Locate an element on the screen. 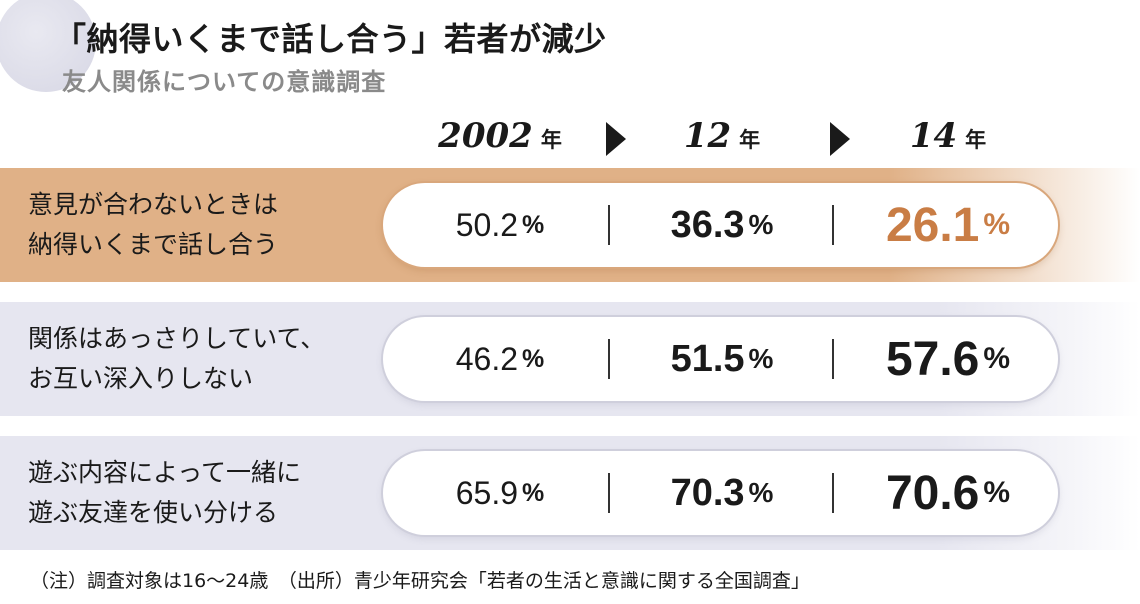  value-number: 65.9 is located at coordinates (487, 492).